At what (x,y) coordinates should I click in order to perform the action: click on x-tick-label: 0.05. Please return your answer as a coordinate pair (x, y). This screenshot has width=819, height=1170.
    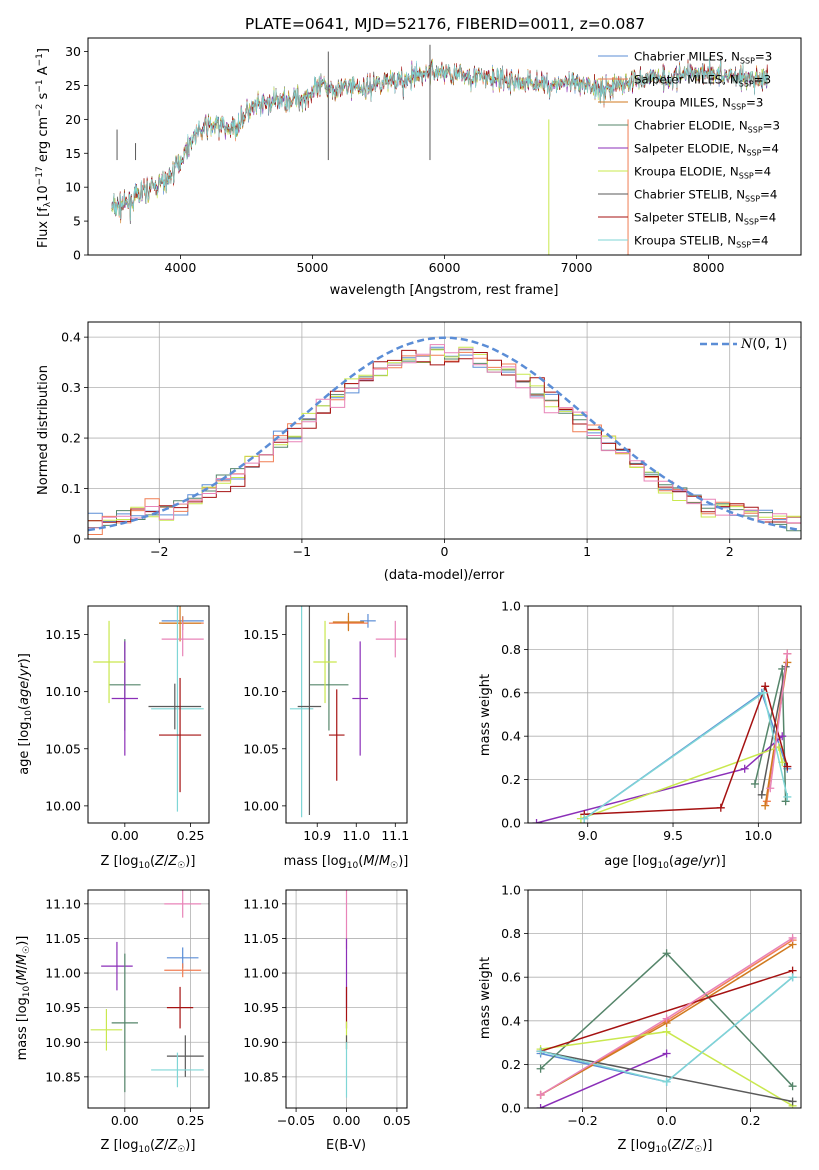
    Looking at the image, I should click on (397, 1120).